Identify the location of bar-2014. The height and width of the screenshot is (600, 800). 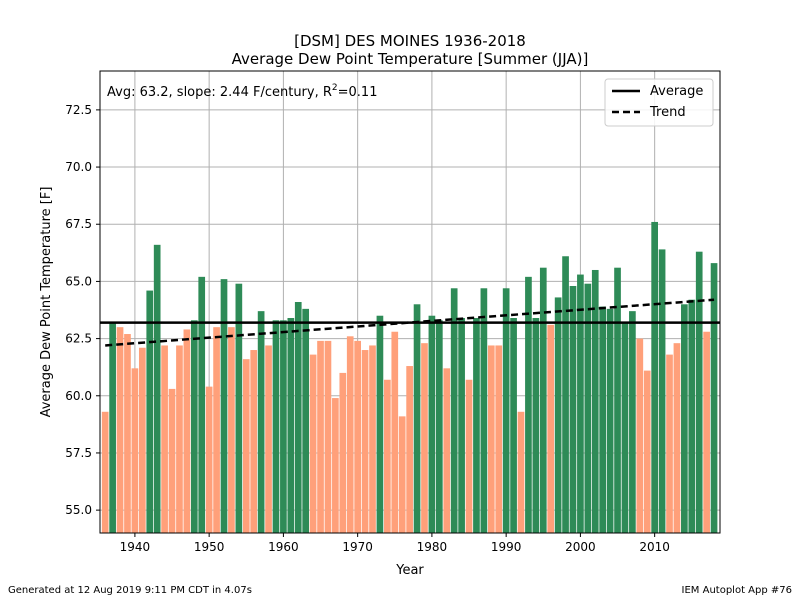
(684, 418).